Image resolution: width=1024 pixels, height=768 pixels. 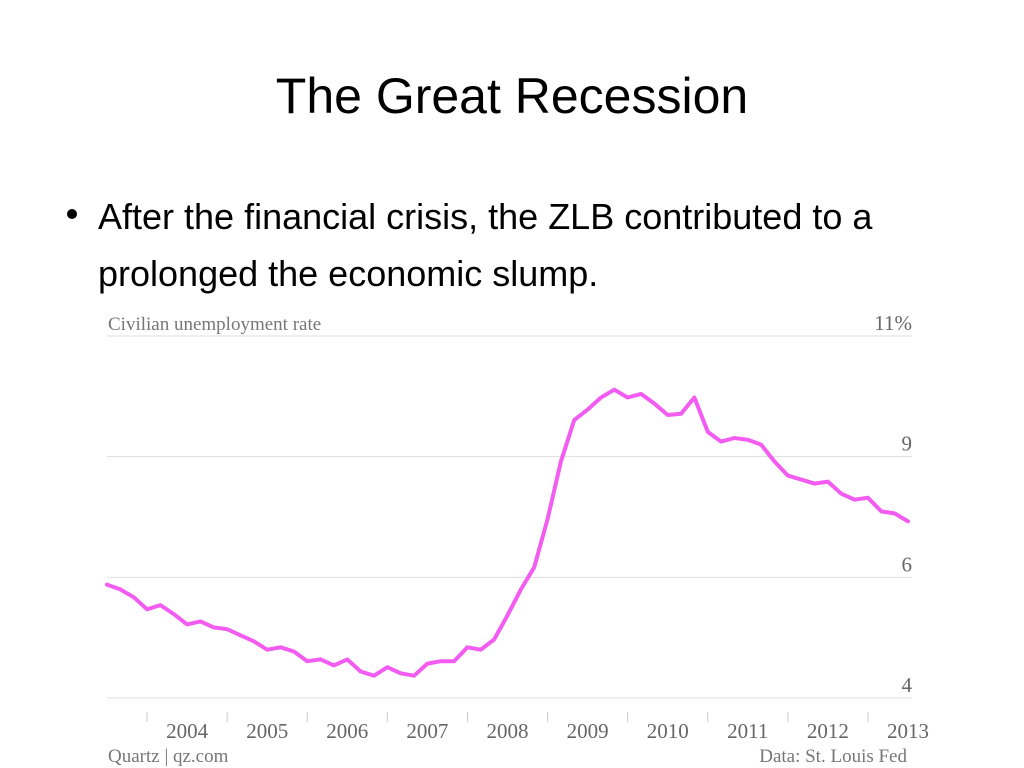 What do you see at coordinates (747, 731) in the screenshot?
I see `x-tick-label: 2011` at bounding box center [747, 731].